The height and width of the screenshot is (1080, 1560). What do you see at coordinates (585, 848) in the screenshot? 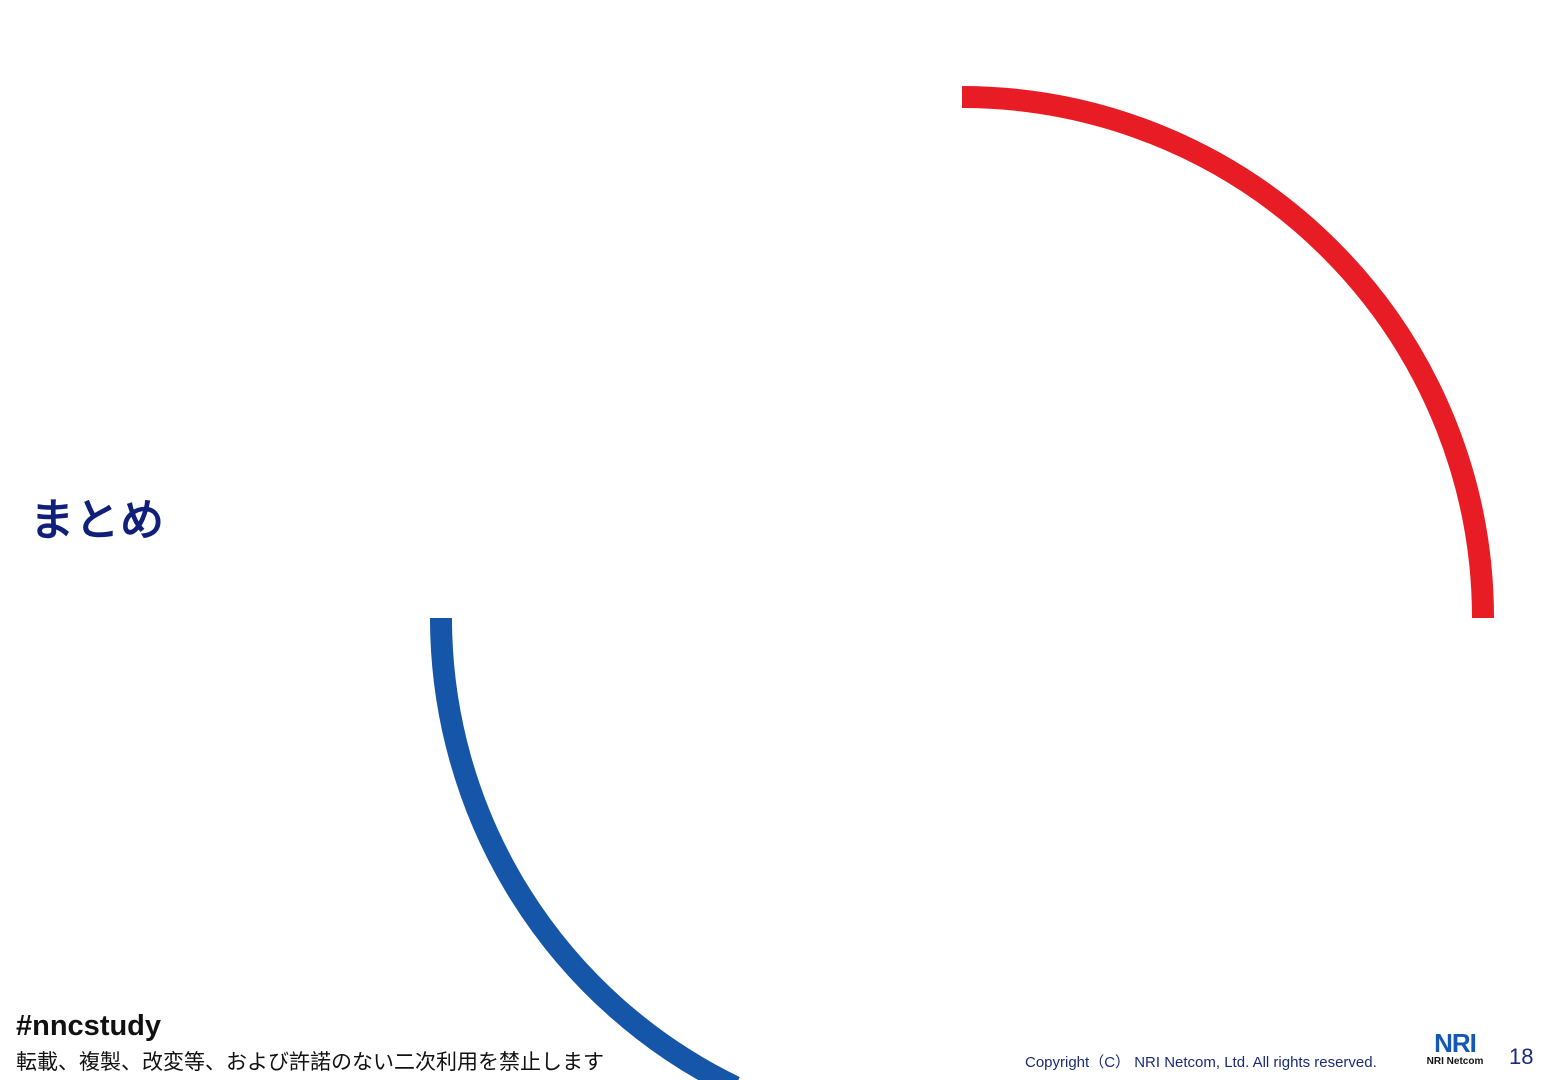
I see `blue-arc` at bounding box center [585, 848].